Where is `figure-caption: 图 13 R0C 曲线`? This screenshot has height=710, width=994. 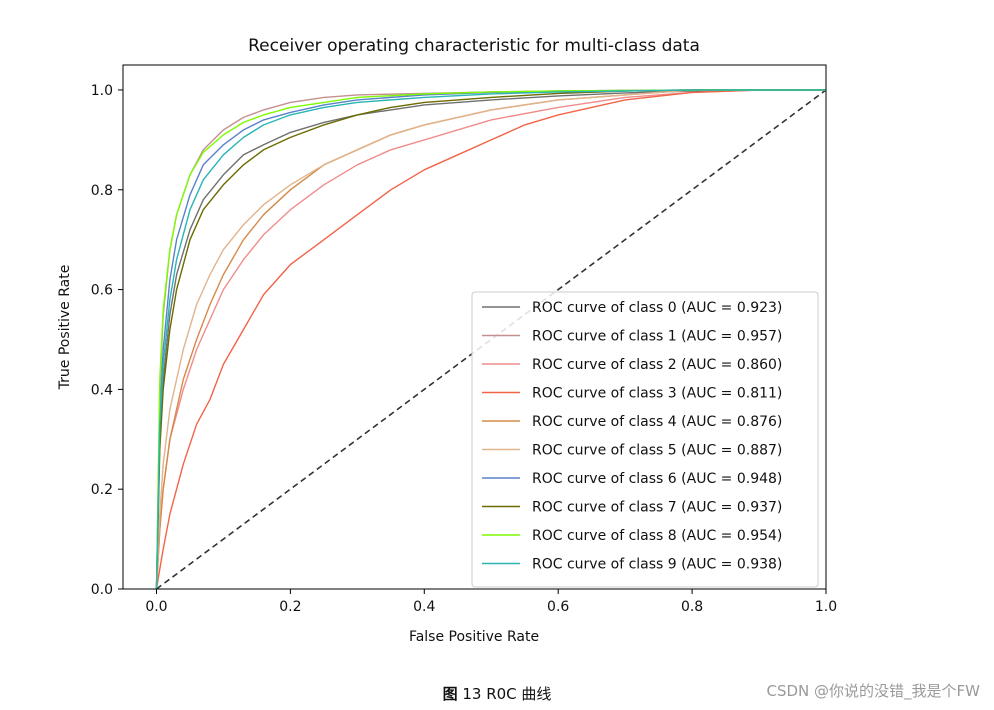 figure-caption: 图 13 R0C 曲线 is located at coordinates (497, 693).